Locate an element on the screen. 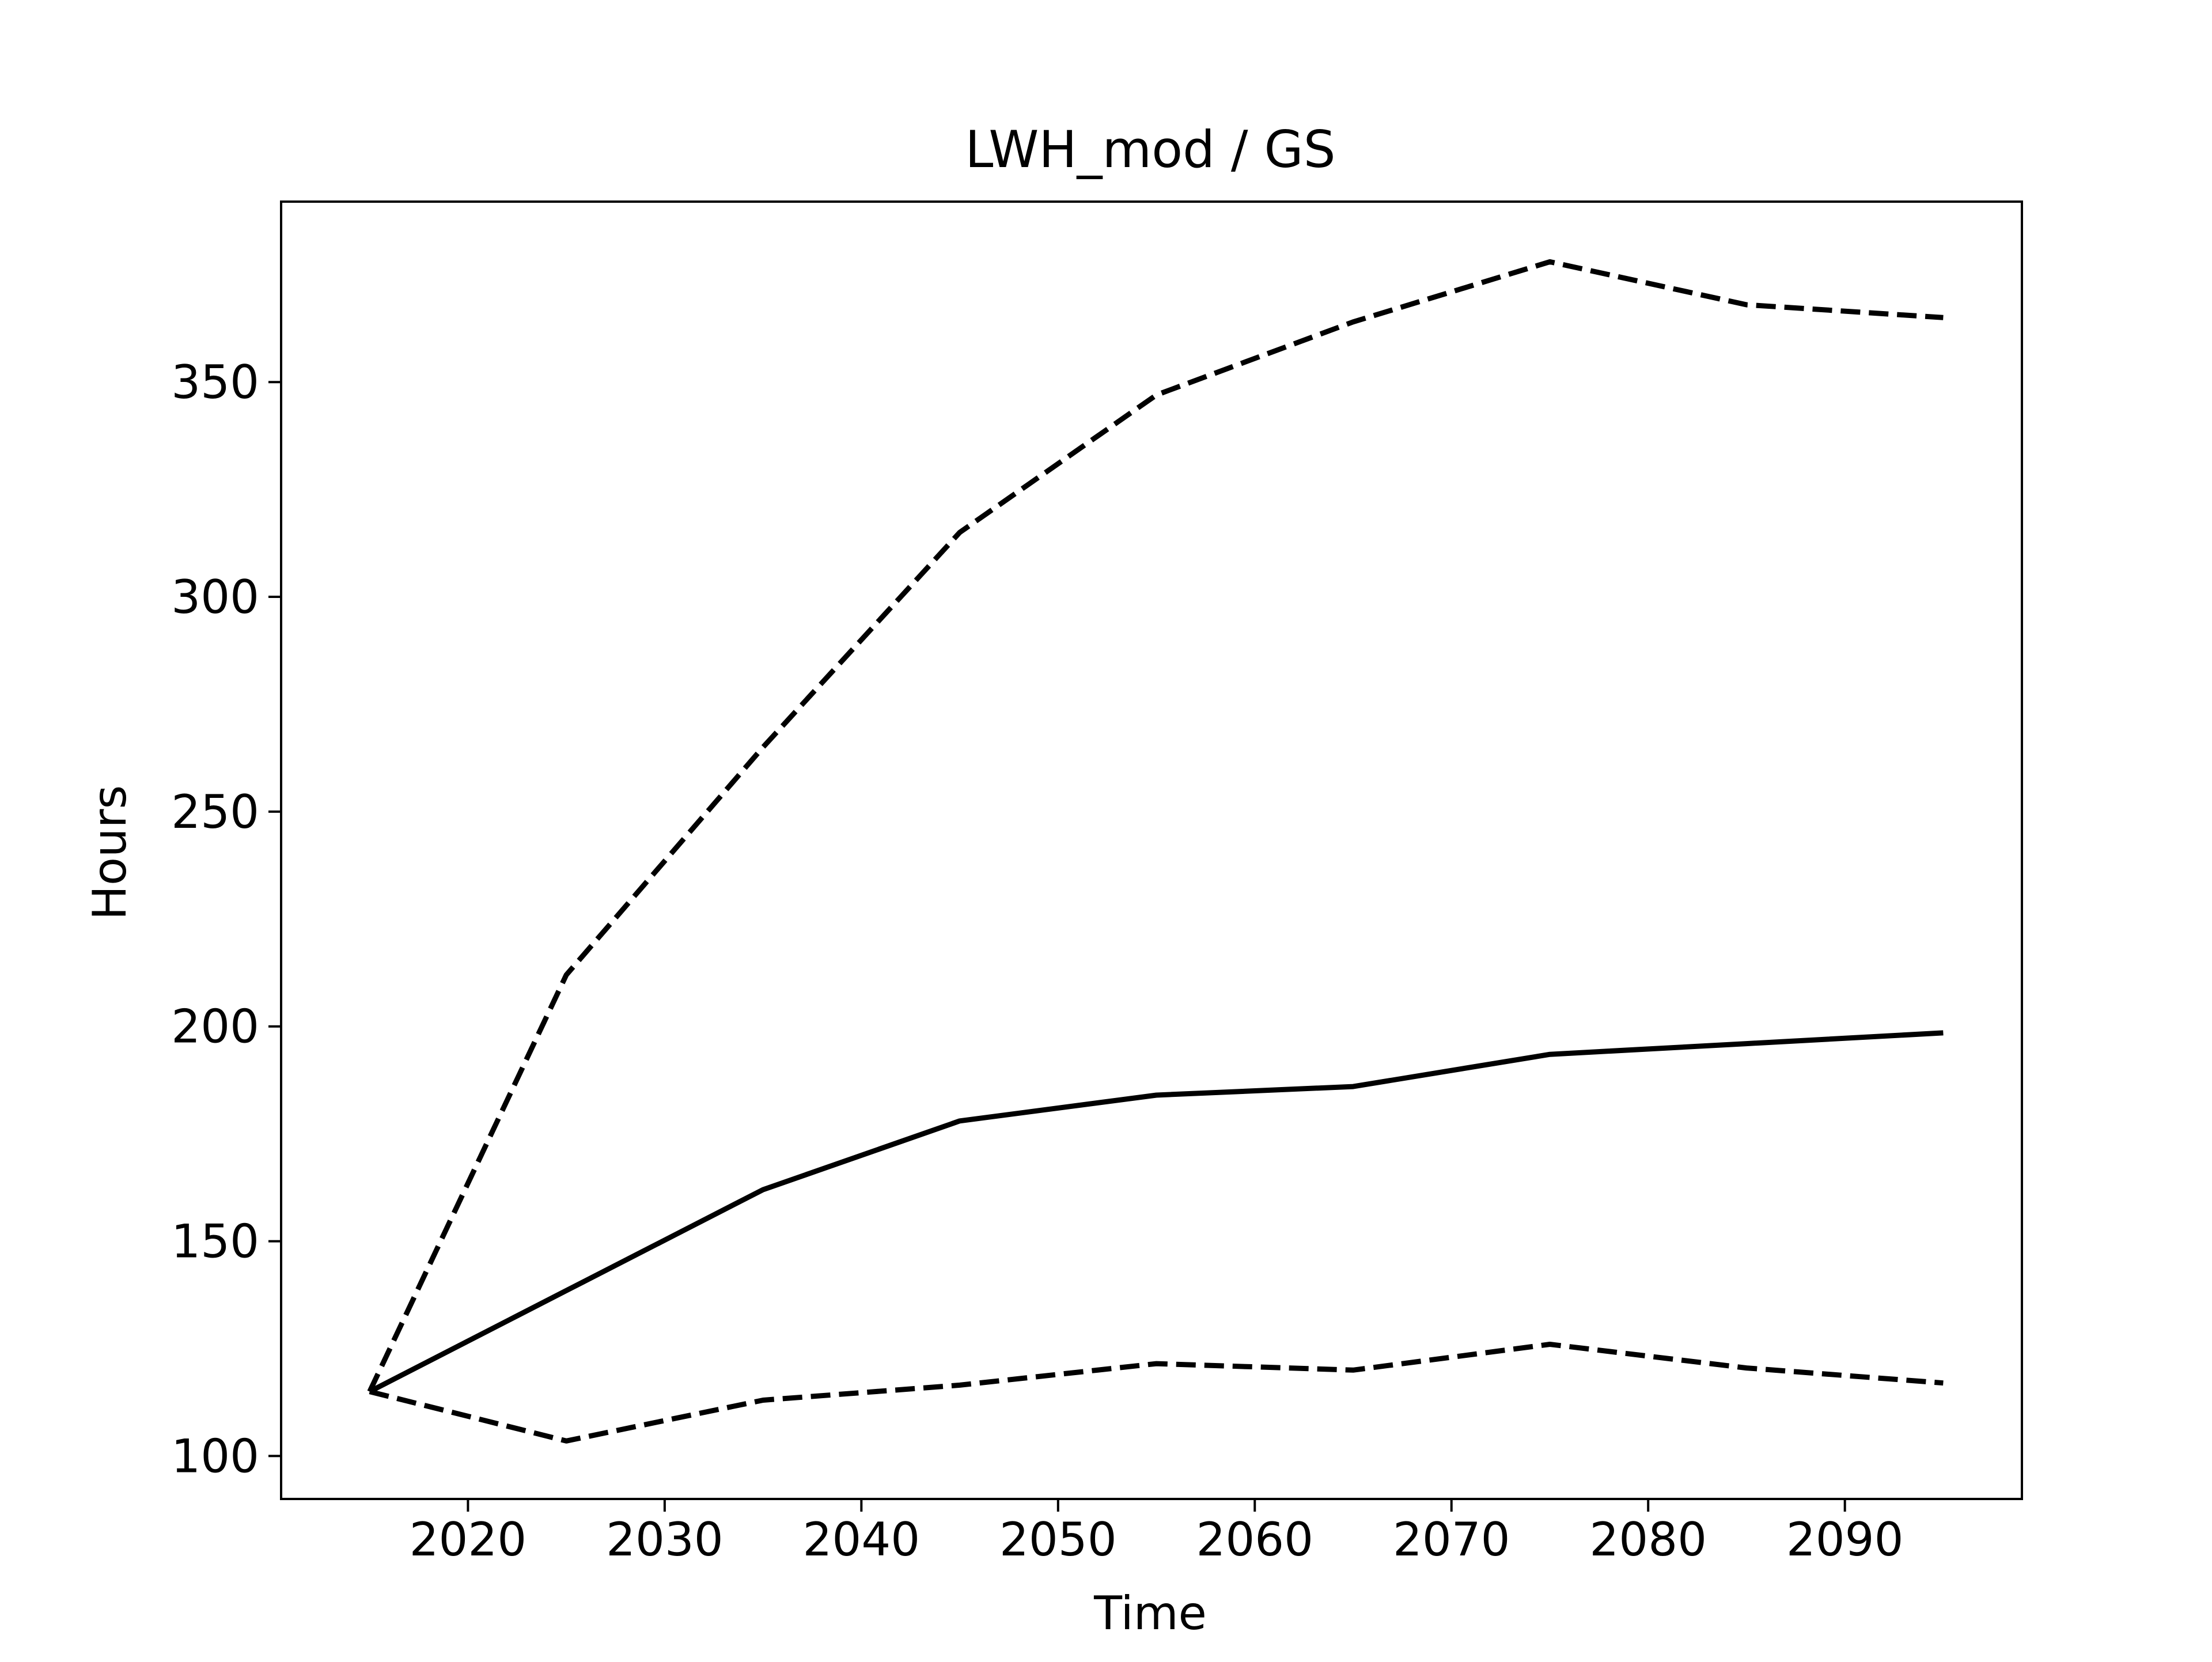 Image resolution: width=2212 pixels, height=1662 pixels. x-tick-label: 2030 is located at coordinates (665, 1539).